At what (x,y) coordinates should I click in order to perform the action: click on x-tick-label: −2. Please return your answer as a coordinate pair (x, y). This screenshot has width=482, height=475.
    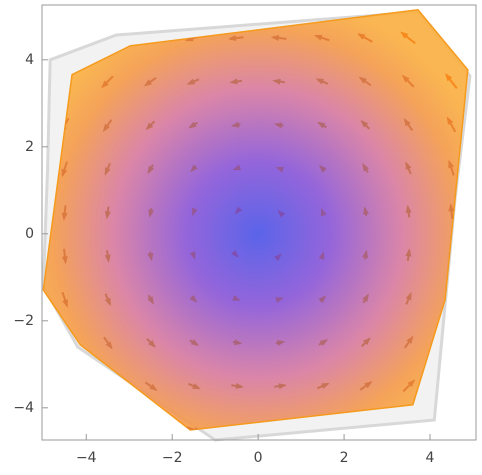
    Looking at the image, I should click on (172, 458).